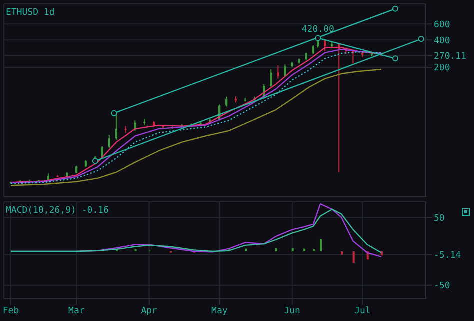 This screenshot has height=321, width=474. What do you see at coordinates (57, 211) in the screenshot?
I see `text: MACD(10,26,9) -0.16` at bounding box center [57, 211].